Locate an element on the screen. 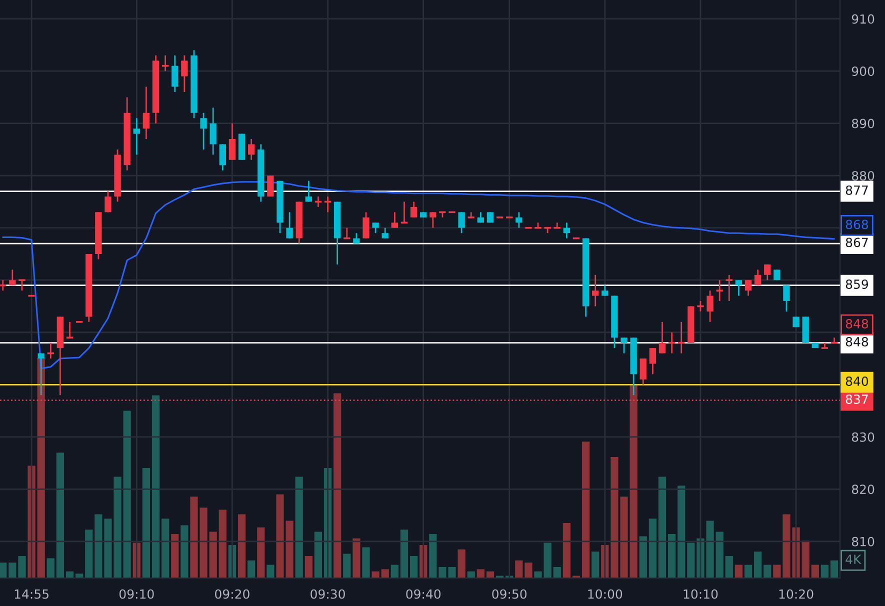  y-tick-label: 820 is located at coordinates (863, 489).